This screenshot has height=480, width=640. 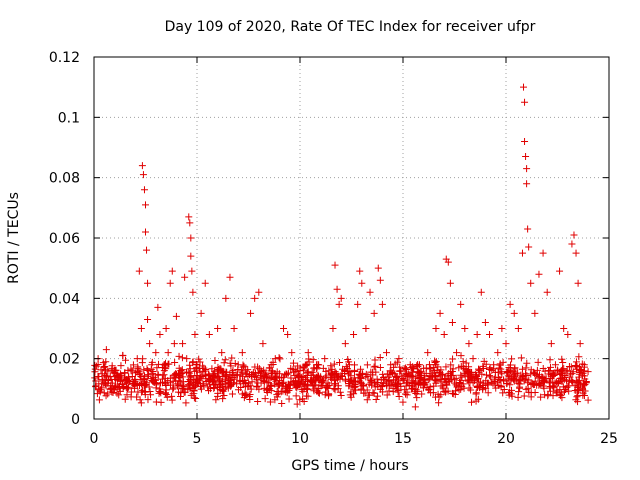 What do you see at coordinates (94, 439) in the screenshot?
I see `x-tick-label: 0` at bounding box center [94, 439].